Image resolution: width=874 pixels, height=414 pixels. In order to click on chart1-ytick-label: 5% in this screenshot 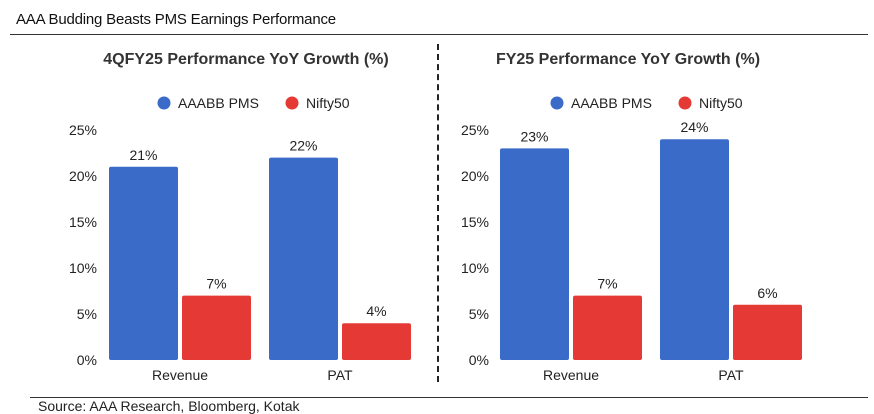, I will do `click(87, 314)`.